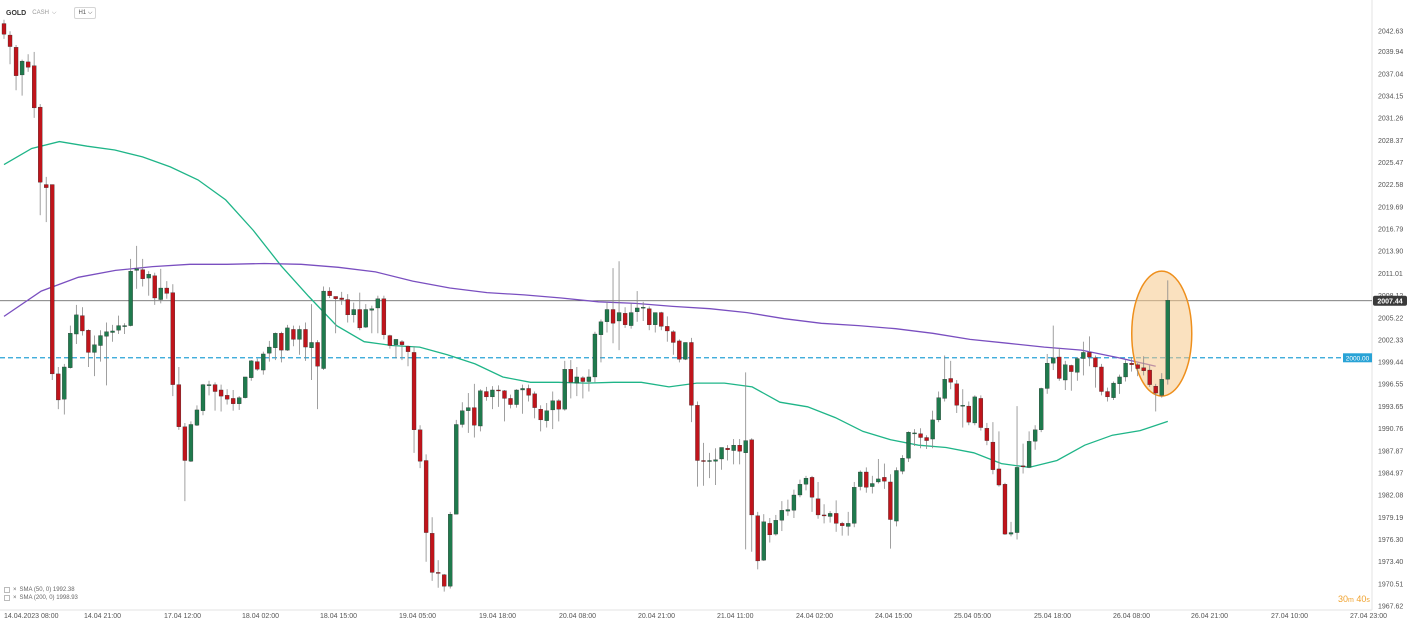 This screenshot has height=623, width=1411. What do you see at coordinates (577, 616) in the screenshot?
I see `x-tick-label: 20.04 08:00` at bounding box center [577, 616].